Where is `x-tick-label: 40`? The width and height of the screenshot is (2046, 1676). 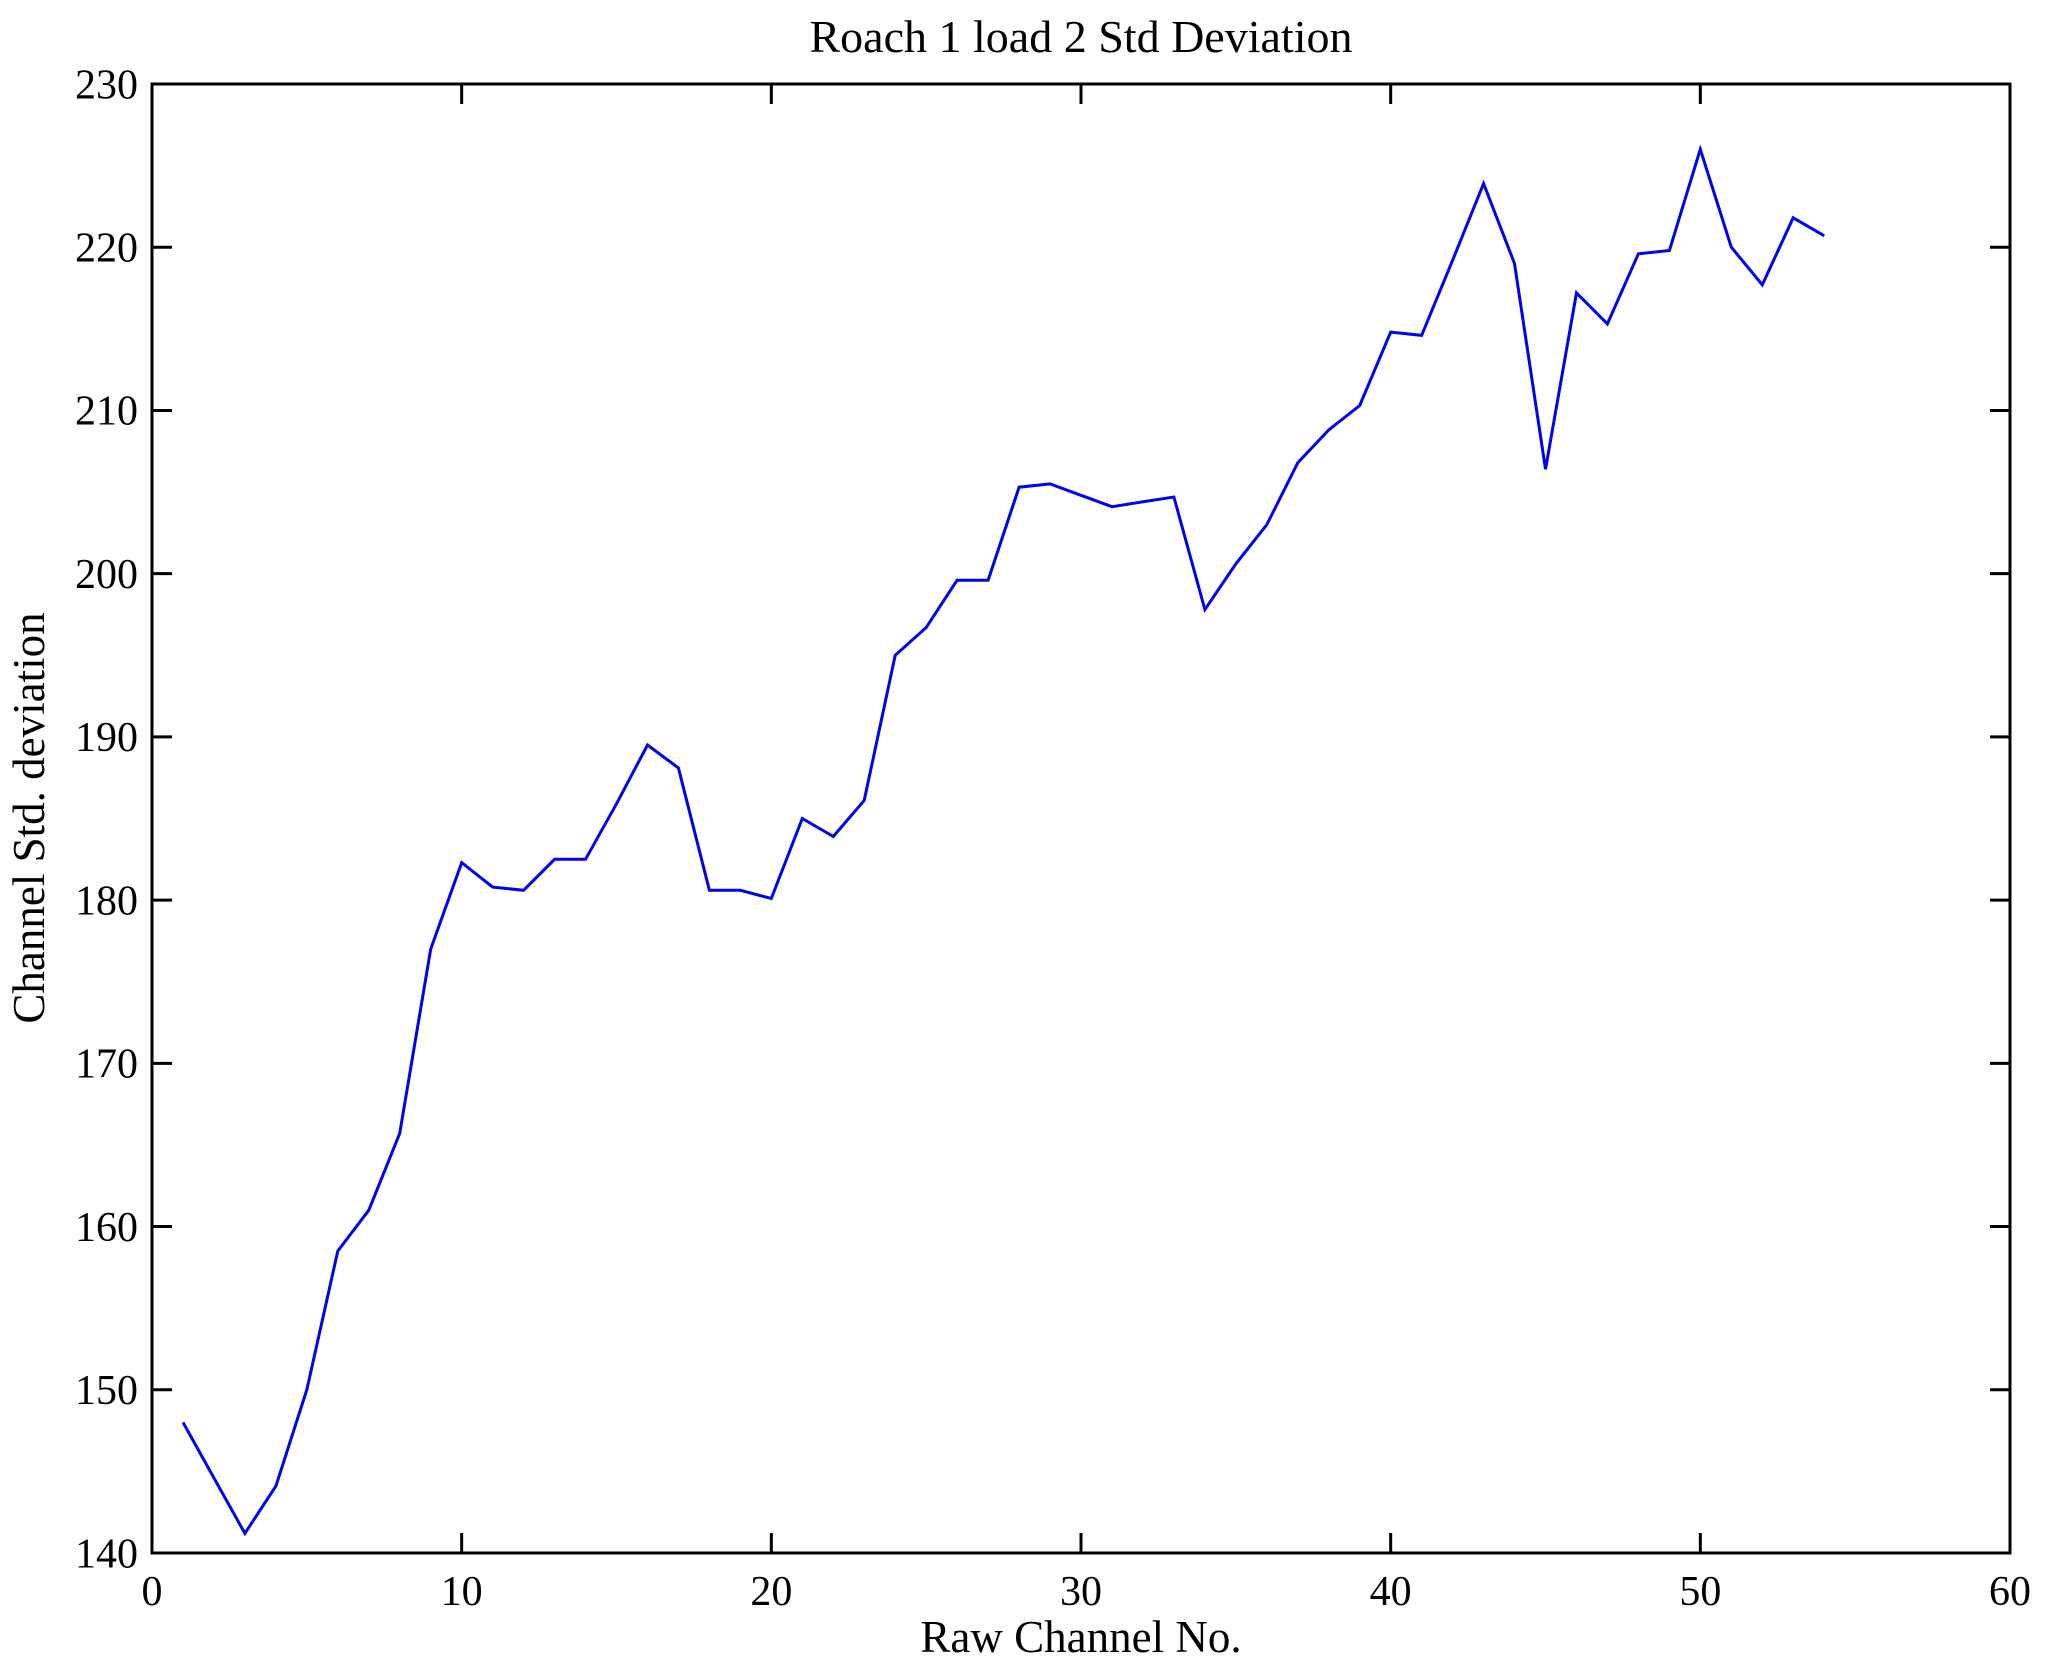 x-tick-label: 40 is located at coordinates (1391, 1592).